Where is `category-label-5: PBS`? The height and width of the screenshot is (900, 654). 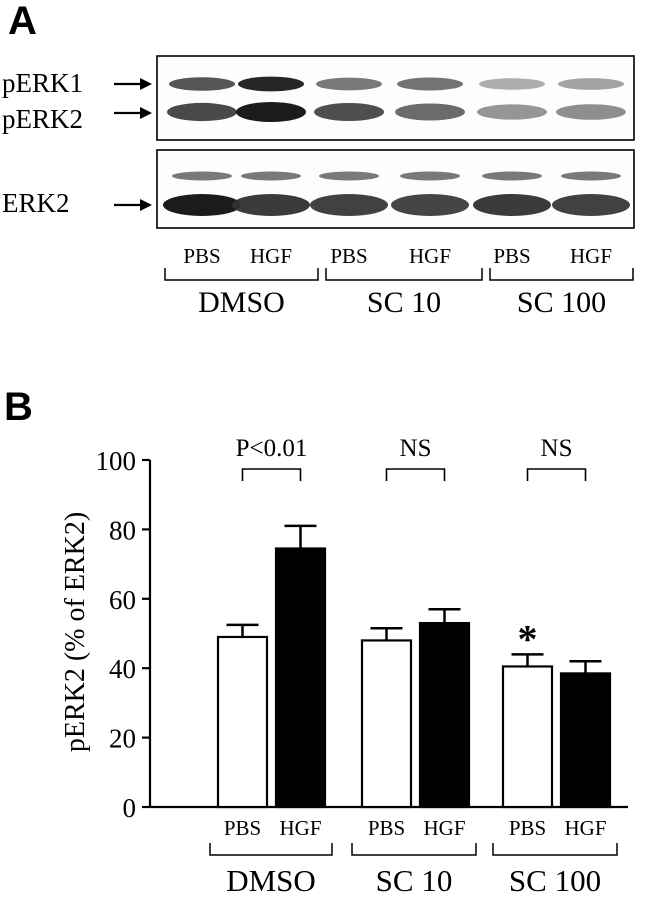 category-label-5: PBS is located at coordinates (527, 828).